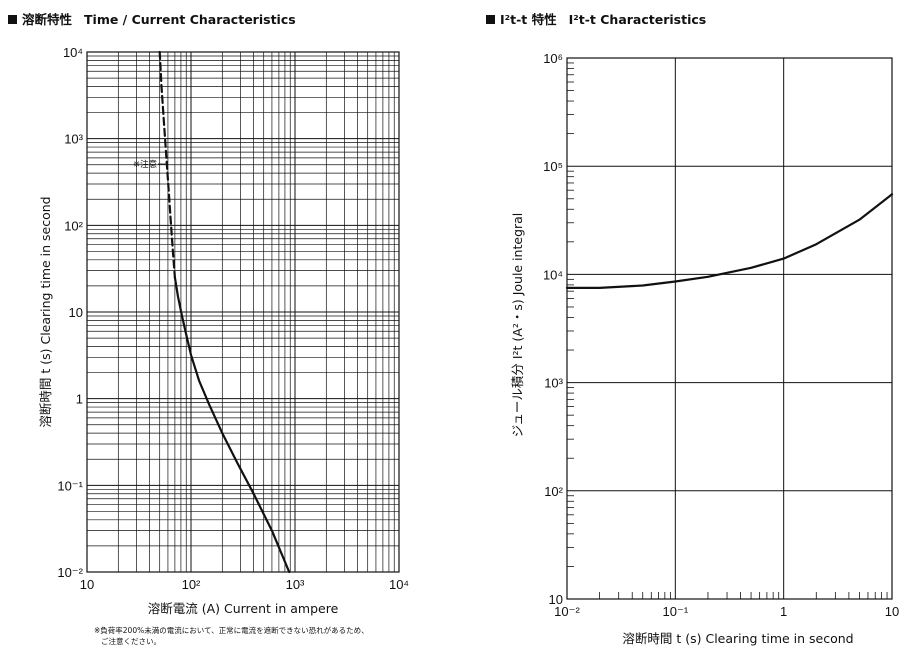 This screenshot has height=658, width=922. What do you see at coordinates (191, 584) in the screenshot?
I see `x-tick-label: 10²` at bounding box center [191, 584].